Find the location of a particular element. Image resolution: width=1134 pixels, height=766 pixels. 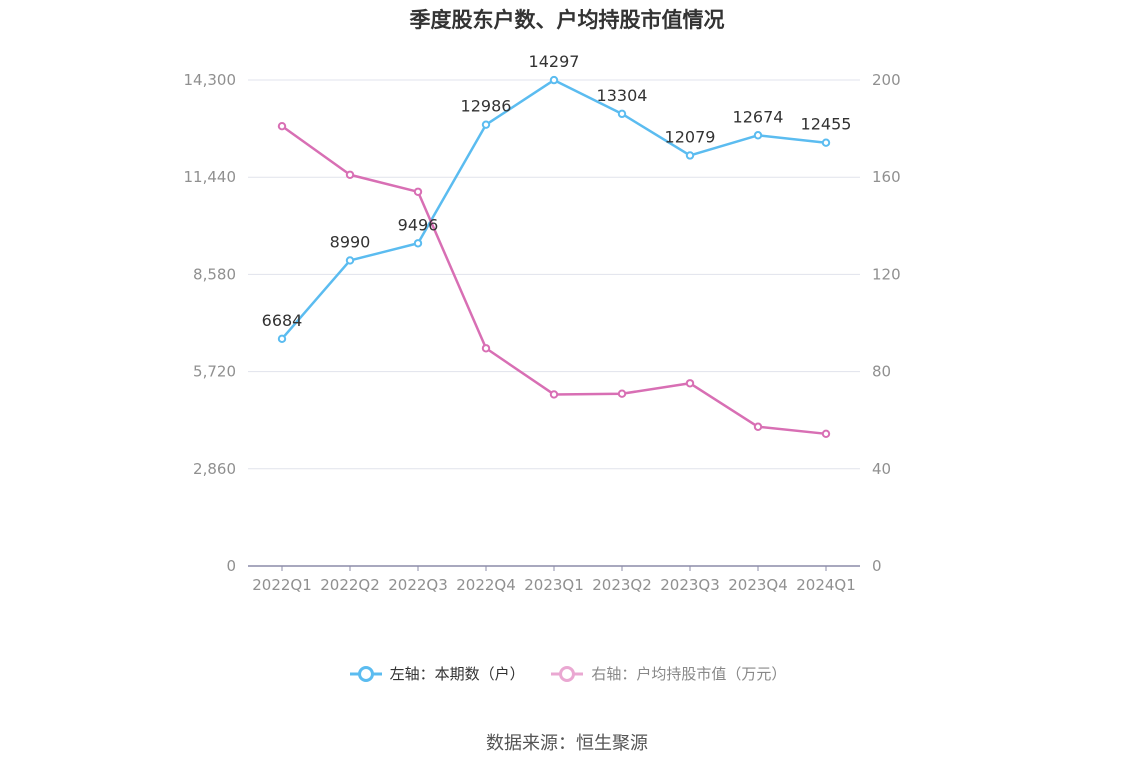

x-axis-tick-label: 2023Q1 is located at coordinates (554, 585).